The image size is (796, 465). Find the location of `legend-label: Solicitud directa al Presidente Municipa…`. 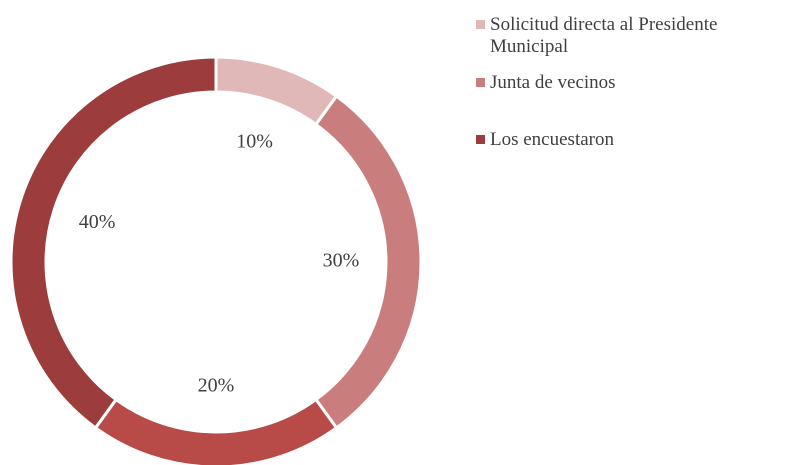

legend-label: Solicitud directa al Presidente Municipa… is located at coordinates (604, 35).